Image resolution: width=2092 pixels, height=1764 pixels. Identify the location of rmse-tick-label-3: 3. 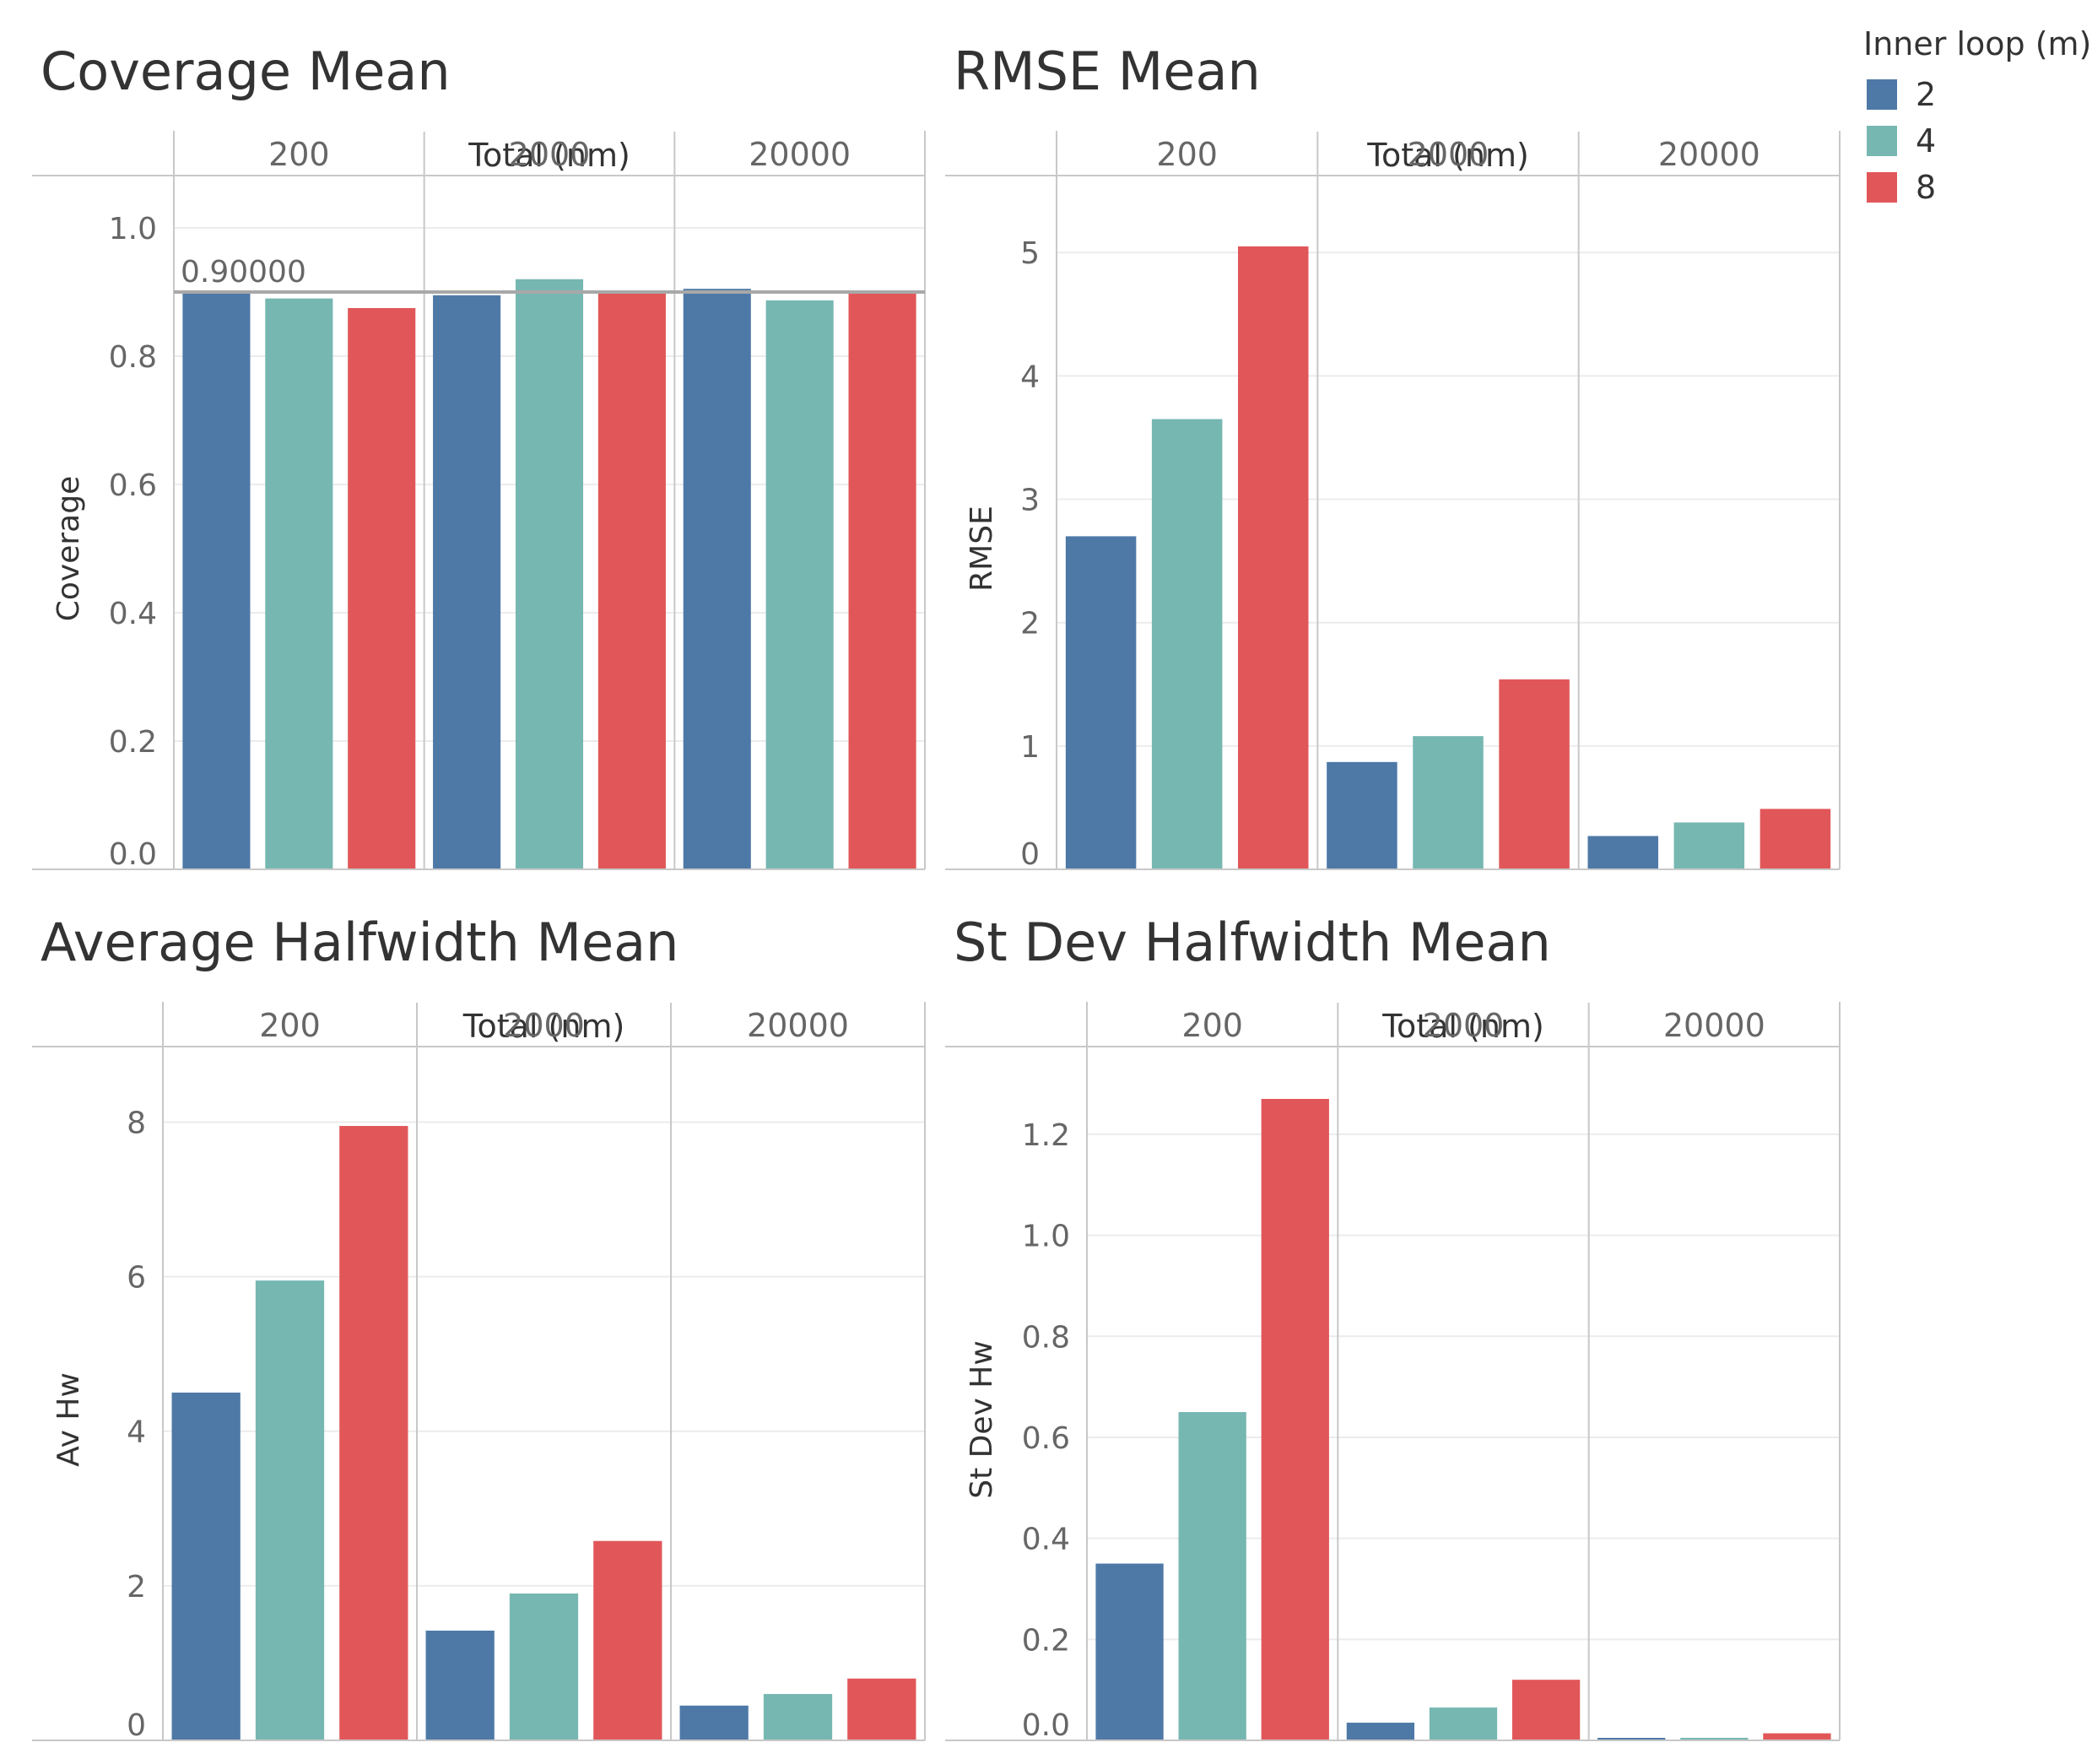
(1030, 501).